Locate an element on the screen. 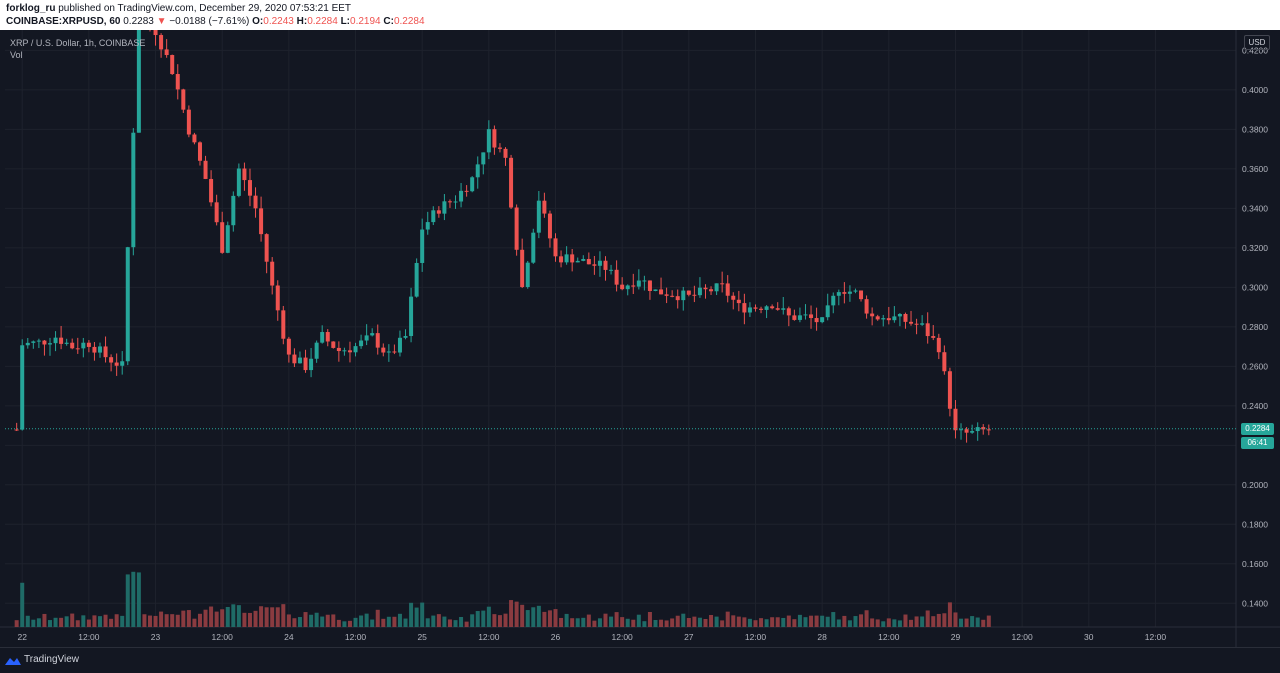  x-tick-label: 26 is located at coordinates (556, 637).